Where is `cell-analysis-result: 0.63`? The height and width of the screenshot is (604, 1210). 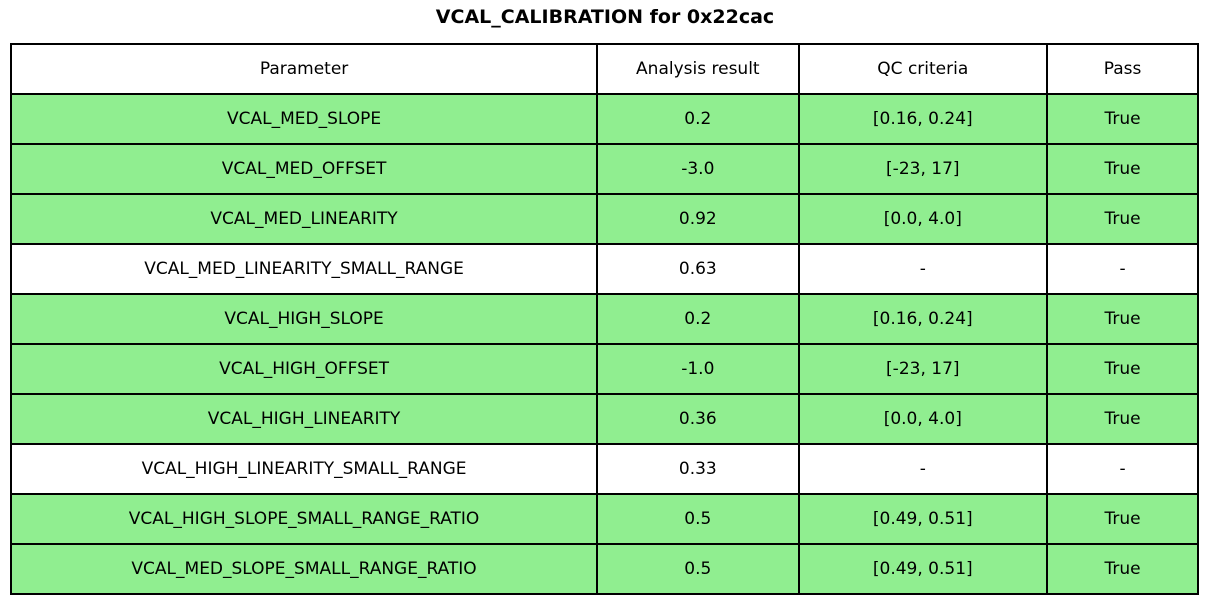 cell-analysis-result: 0.63 is located at coordinates (698, 269).